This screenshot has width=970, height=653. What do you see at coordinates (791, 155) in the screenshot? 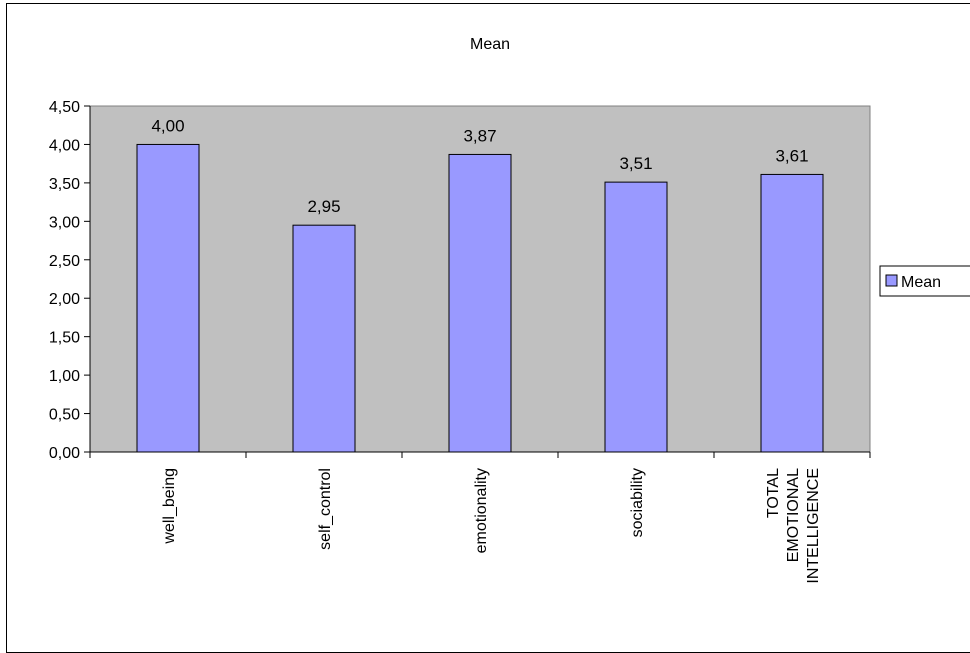
I see `data-label: 3,61` at bounding box center [791, 155].